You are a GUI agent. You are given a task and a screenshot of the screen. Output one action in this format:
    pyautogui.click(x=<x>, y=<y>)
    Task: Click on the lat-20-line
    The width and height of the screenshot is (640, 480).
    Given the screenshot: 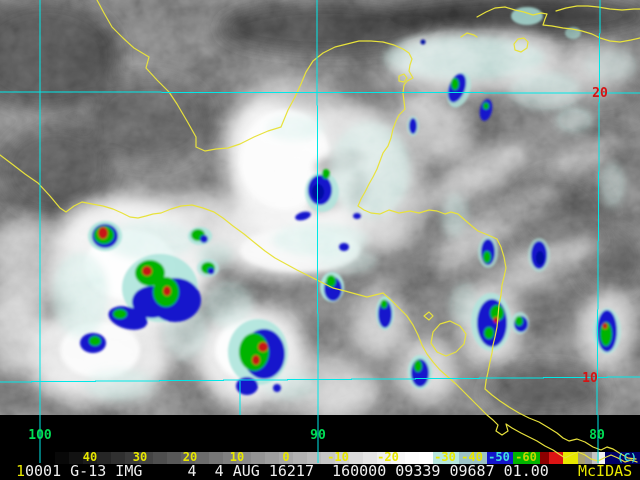 What is the action you would take?
    pyautogui.click(x=320, y=92)
    